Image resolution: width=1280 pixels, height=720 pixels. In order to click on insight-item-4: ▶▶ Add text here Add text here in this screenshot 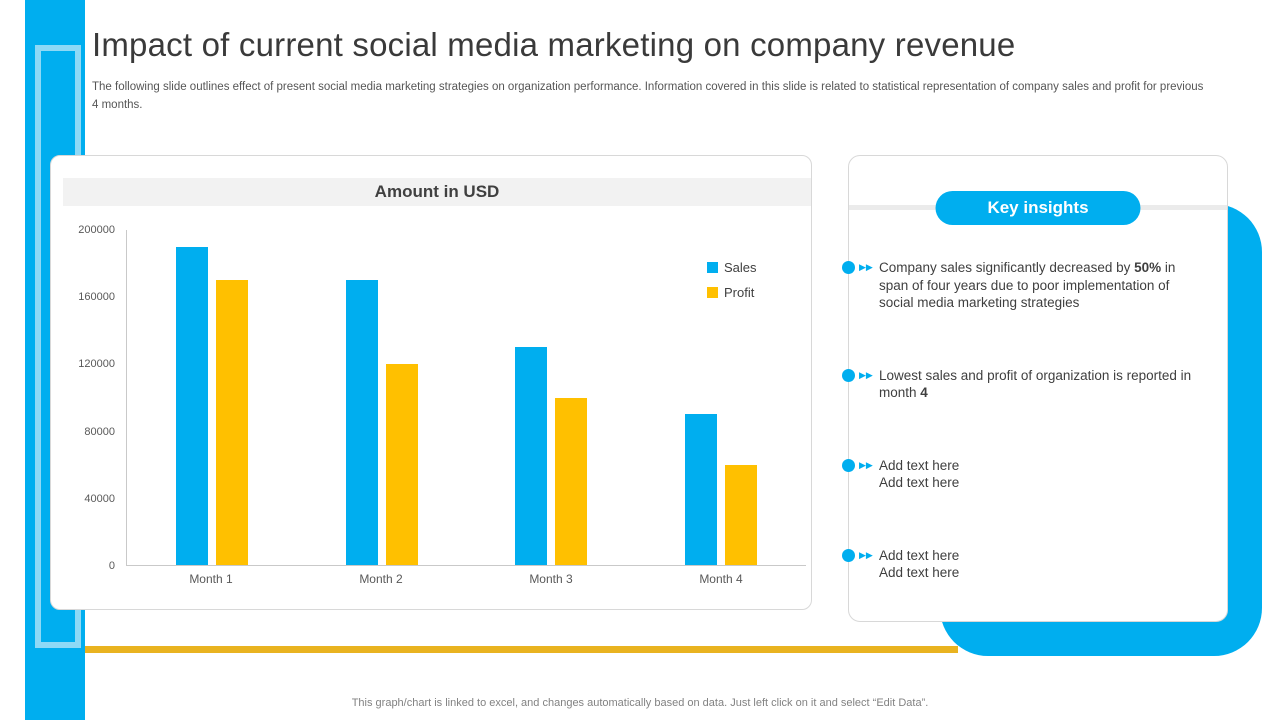, I will do `click(1034, 564)`.